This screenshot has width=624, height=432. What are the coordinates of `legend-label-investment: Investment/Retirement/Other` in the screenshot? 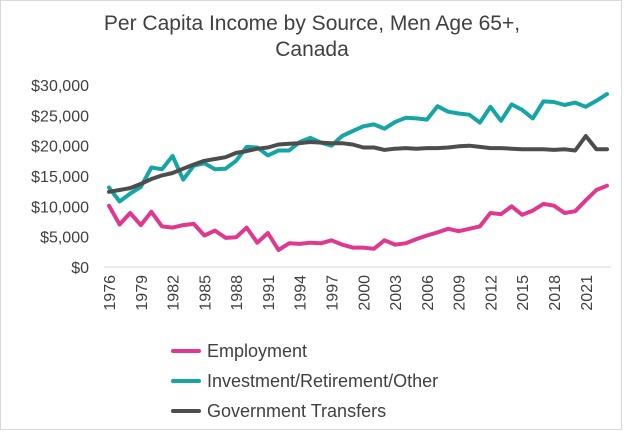 It's located at (323, 380).